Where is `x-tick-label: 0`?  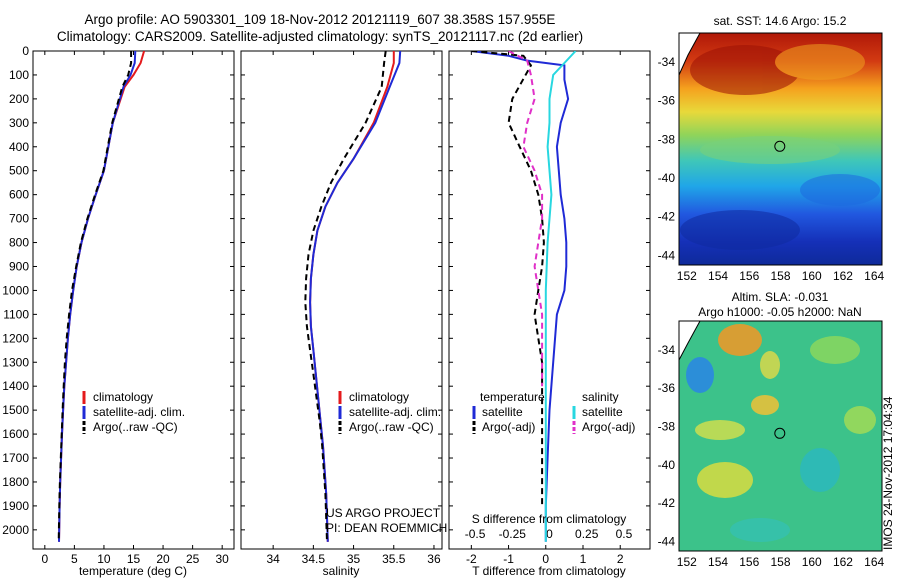 x-tick-label: 0 is located at coordinates (44, 559).